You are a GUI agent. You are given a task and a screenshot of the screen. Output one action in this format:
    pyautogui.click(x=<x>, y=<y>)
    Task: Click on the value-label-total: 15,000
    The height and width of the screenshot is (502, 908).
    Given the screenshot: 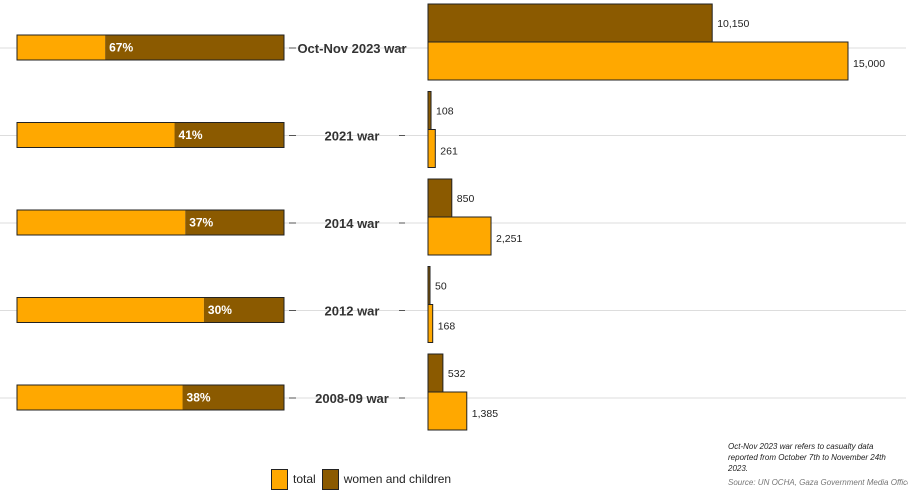 What is the action you would take?
    pyautogui.click(x=869, y=64)
    